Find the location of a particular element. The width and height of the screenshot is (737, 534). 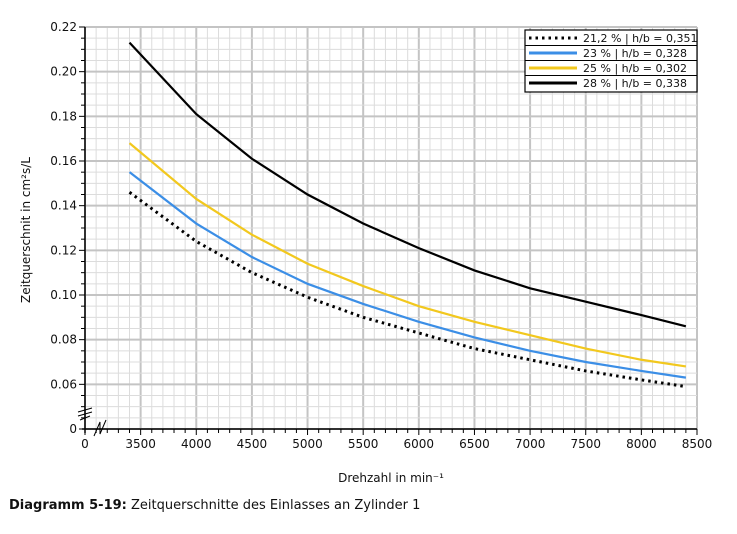

y-tick-label: 0.12 is located at coordinates (63, 250).